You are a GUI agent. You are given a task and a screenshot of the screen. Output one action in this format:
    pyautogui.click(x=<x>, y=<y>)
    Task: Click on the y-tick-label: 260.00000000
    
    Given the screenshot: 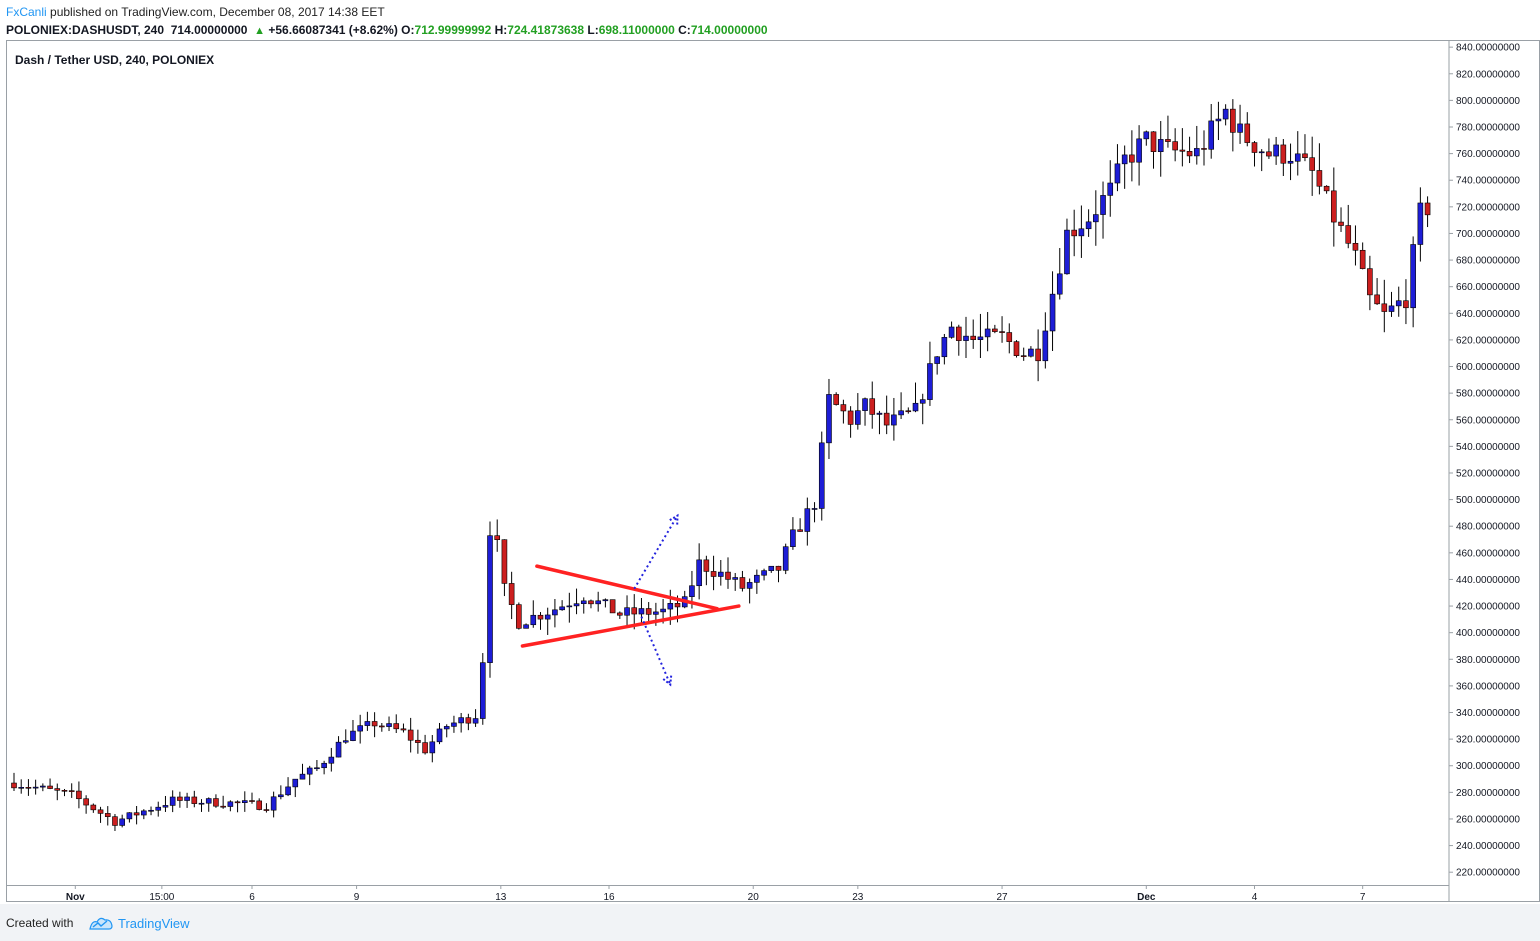 What is the action you would take?
    pyautogui.click(x=1488, y=819)
    